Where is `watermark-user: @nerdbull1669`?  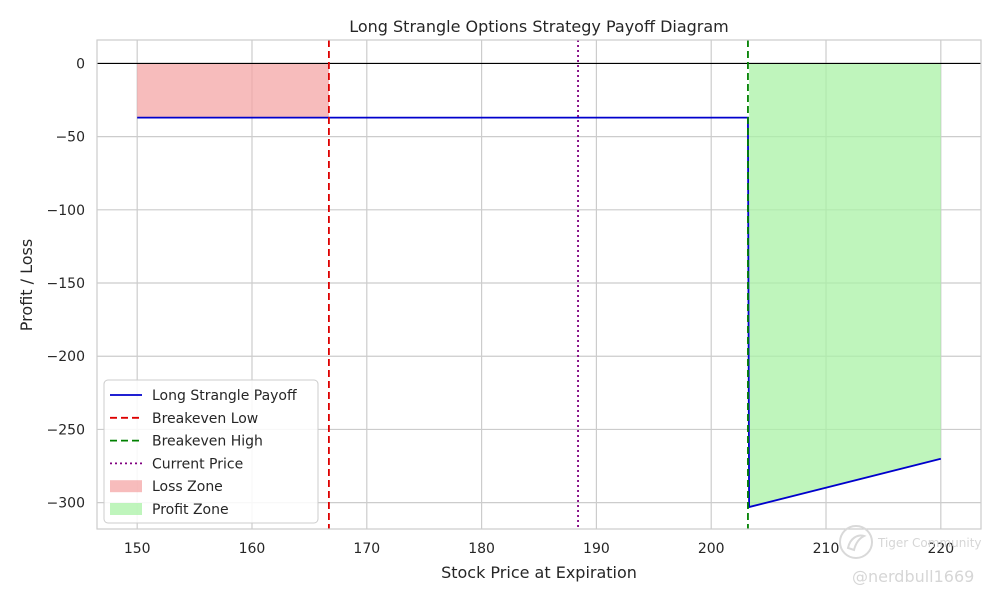 watermark-user: @nerdbull1669 is located at coordinates (913, 576).